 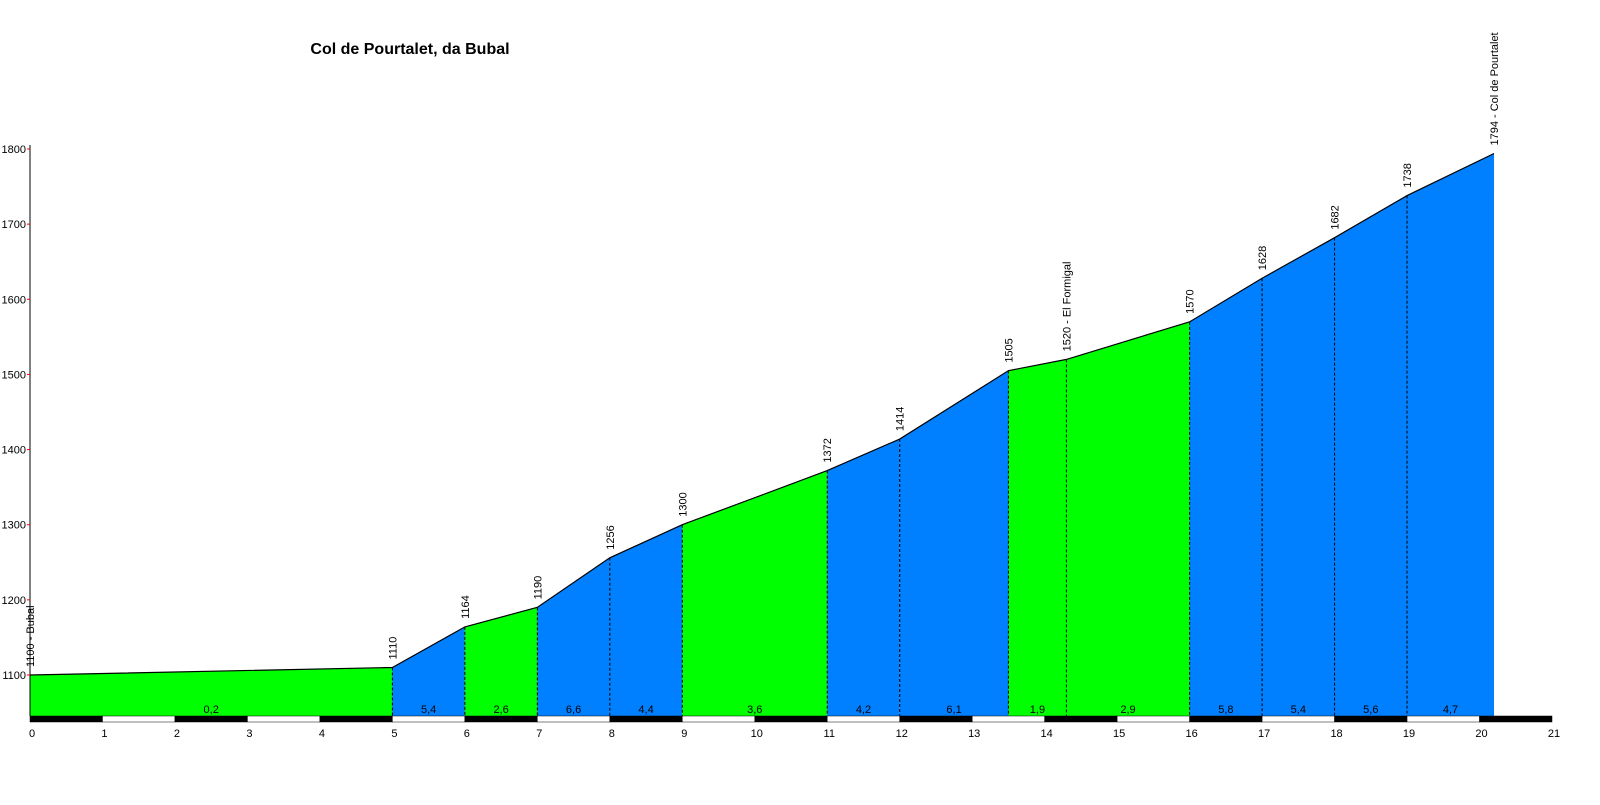 What do you see at coordinates (466, 607) in the screenshot?
I see `point-label: 1164` at bounding box center [466, 607].